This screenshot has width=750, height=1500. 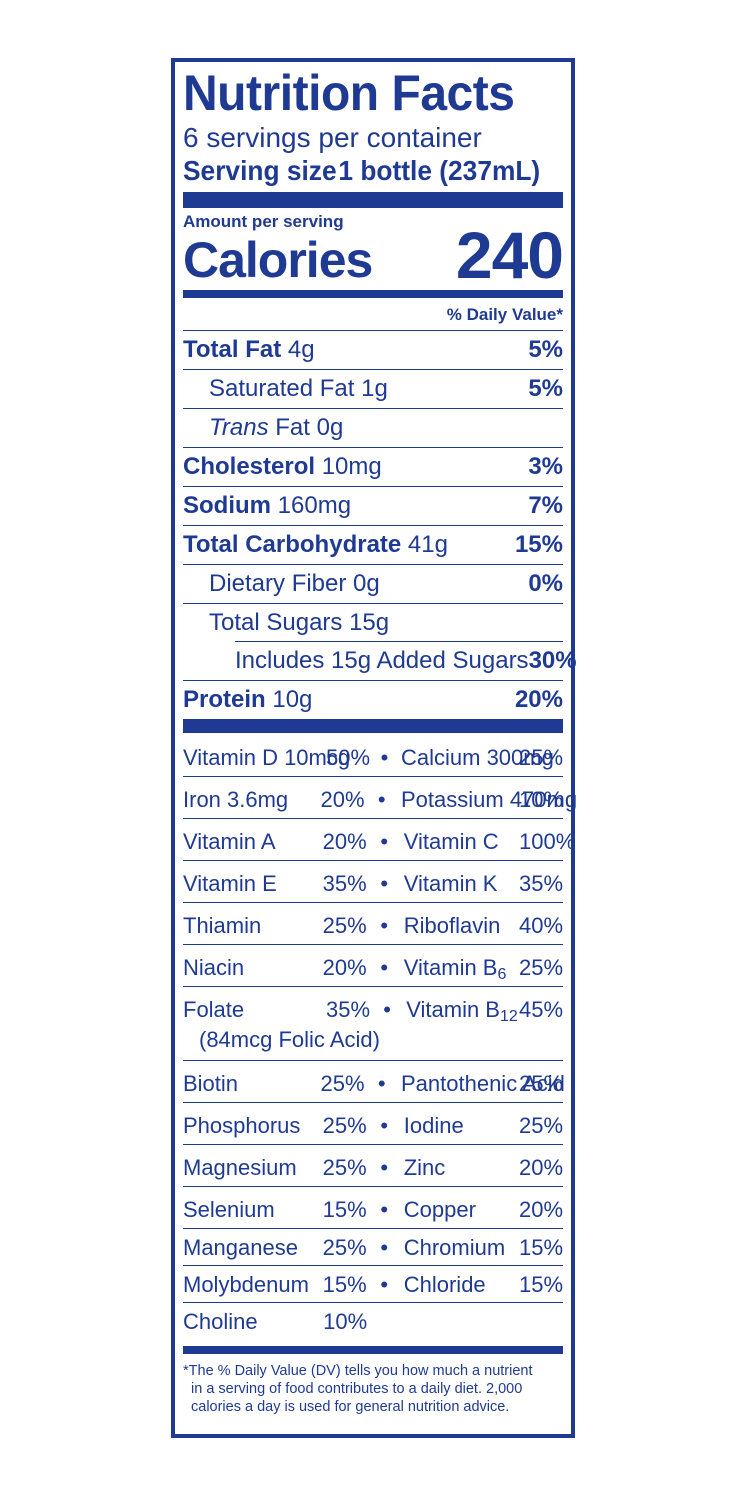 I want to click on nutrient-name-suffix: Fat, so click(x=289, y=427).